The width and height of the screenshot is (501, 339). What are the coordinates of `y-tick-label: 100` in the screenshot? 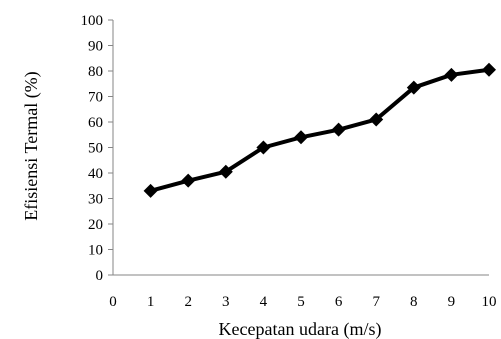 It's located at (92, 21).